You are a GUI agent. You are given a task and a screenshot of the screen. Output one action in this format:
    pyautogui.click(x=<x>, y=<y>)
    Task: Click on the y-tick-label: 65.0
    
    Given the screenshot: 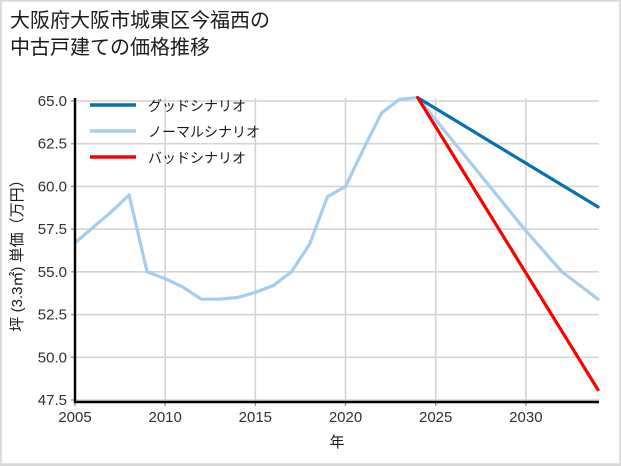 What is the action you would take?
    pyautogui.click(x=52, y=101)
    